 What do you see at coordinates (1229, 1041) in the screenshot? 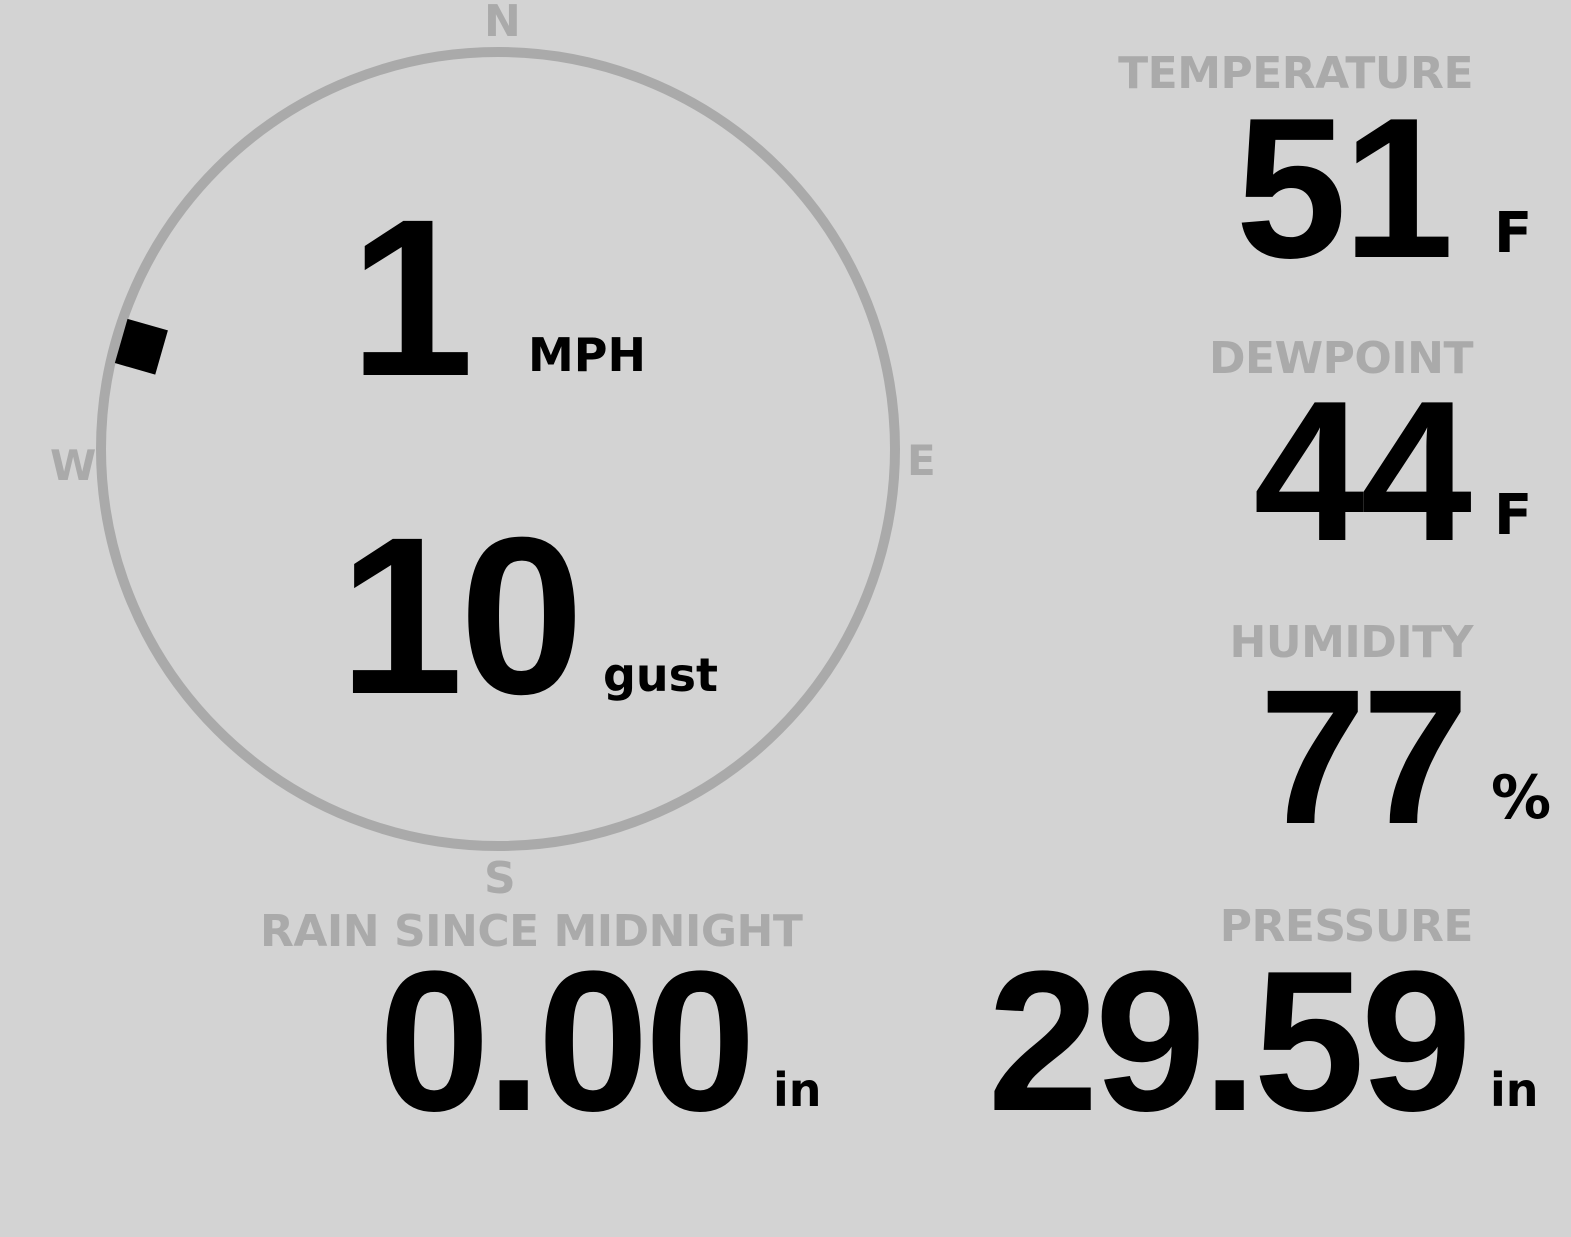
I see `pressure-value: 29.59` at bounding box center [1229, 1041].